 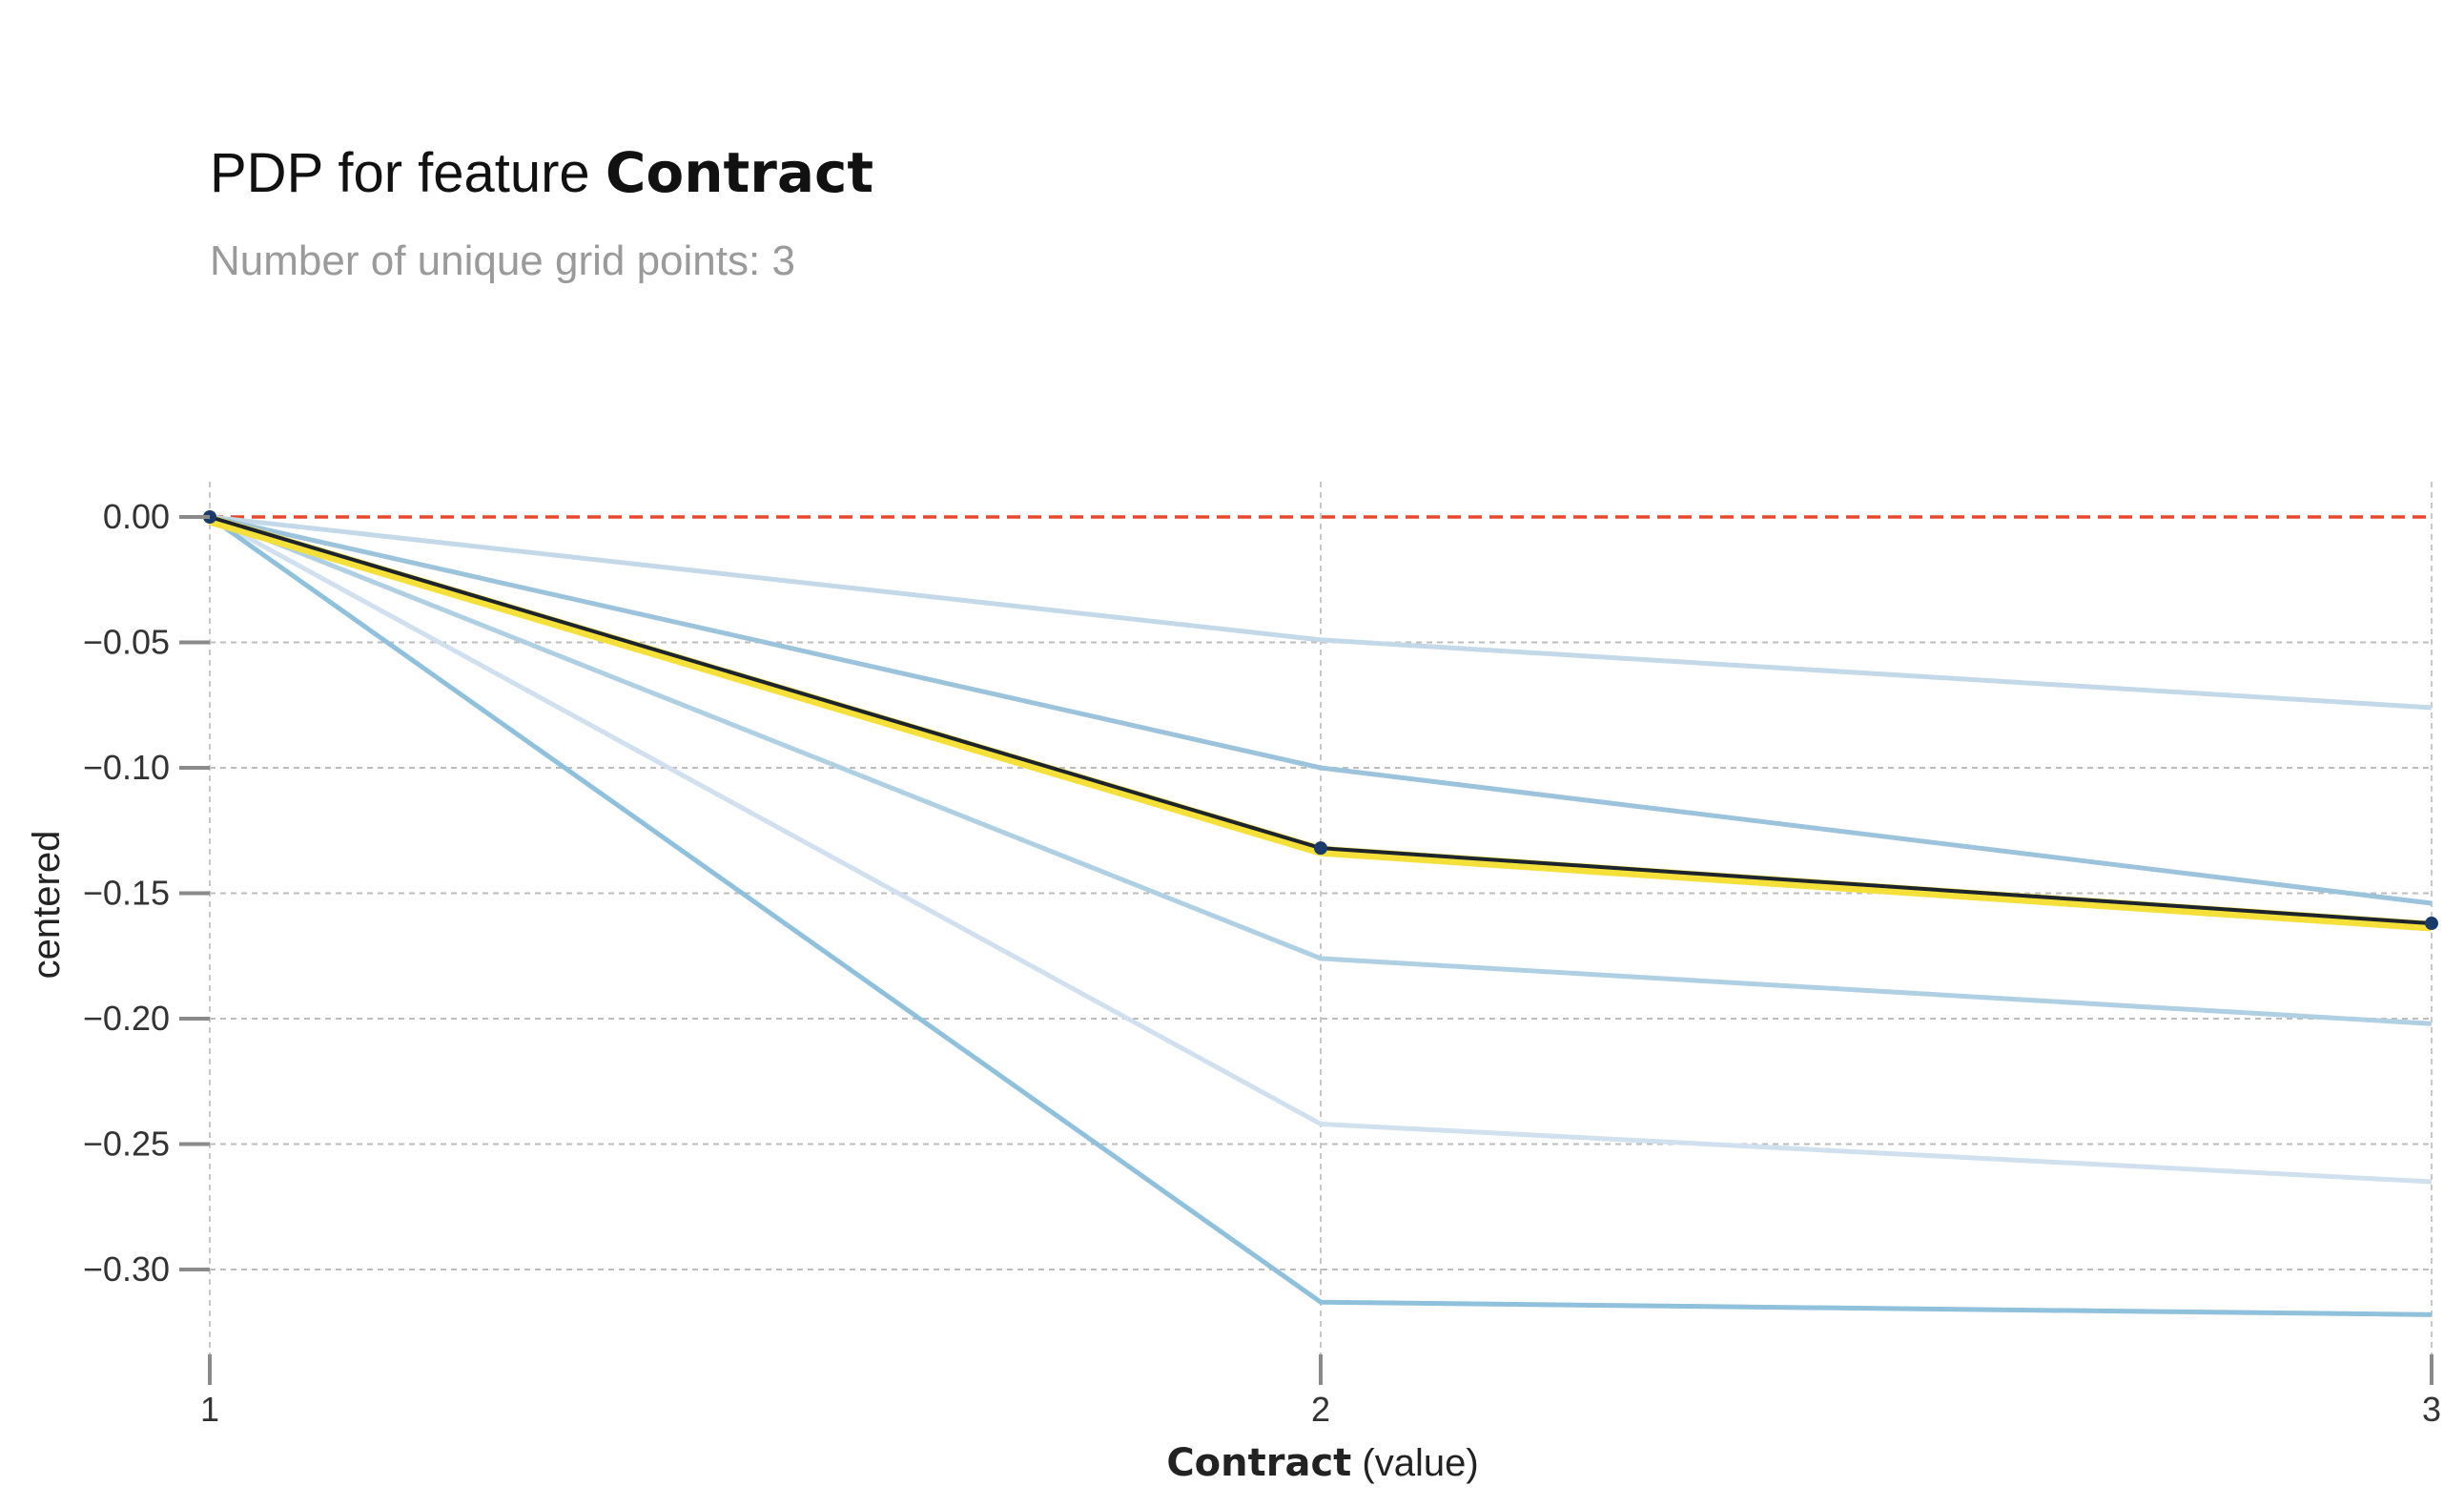 I want to click on y-tick-label: −0.05, so click(x=126, y=642).